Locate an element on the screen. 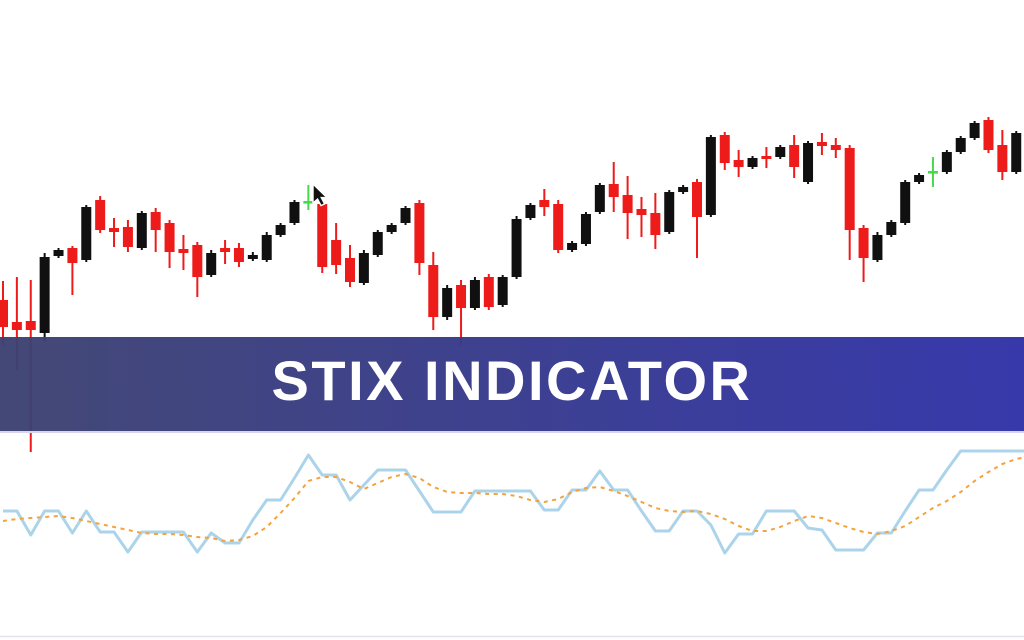 The image size is (1024, 640). signal-line is located at coordinates (513, 499).